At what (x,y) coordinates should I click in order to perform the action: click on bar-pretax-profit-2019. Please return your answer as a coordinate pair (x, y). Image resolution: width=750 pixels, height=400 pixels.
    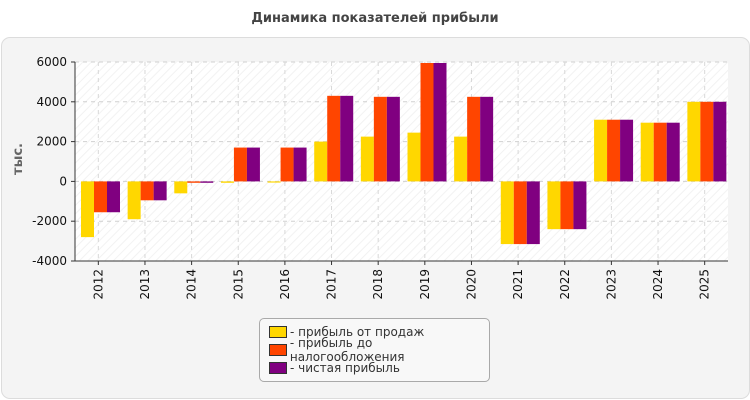
    Looking at the image, I should click on (427, 122).